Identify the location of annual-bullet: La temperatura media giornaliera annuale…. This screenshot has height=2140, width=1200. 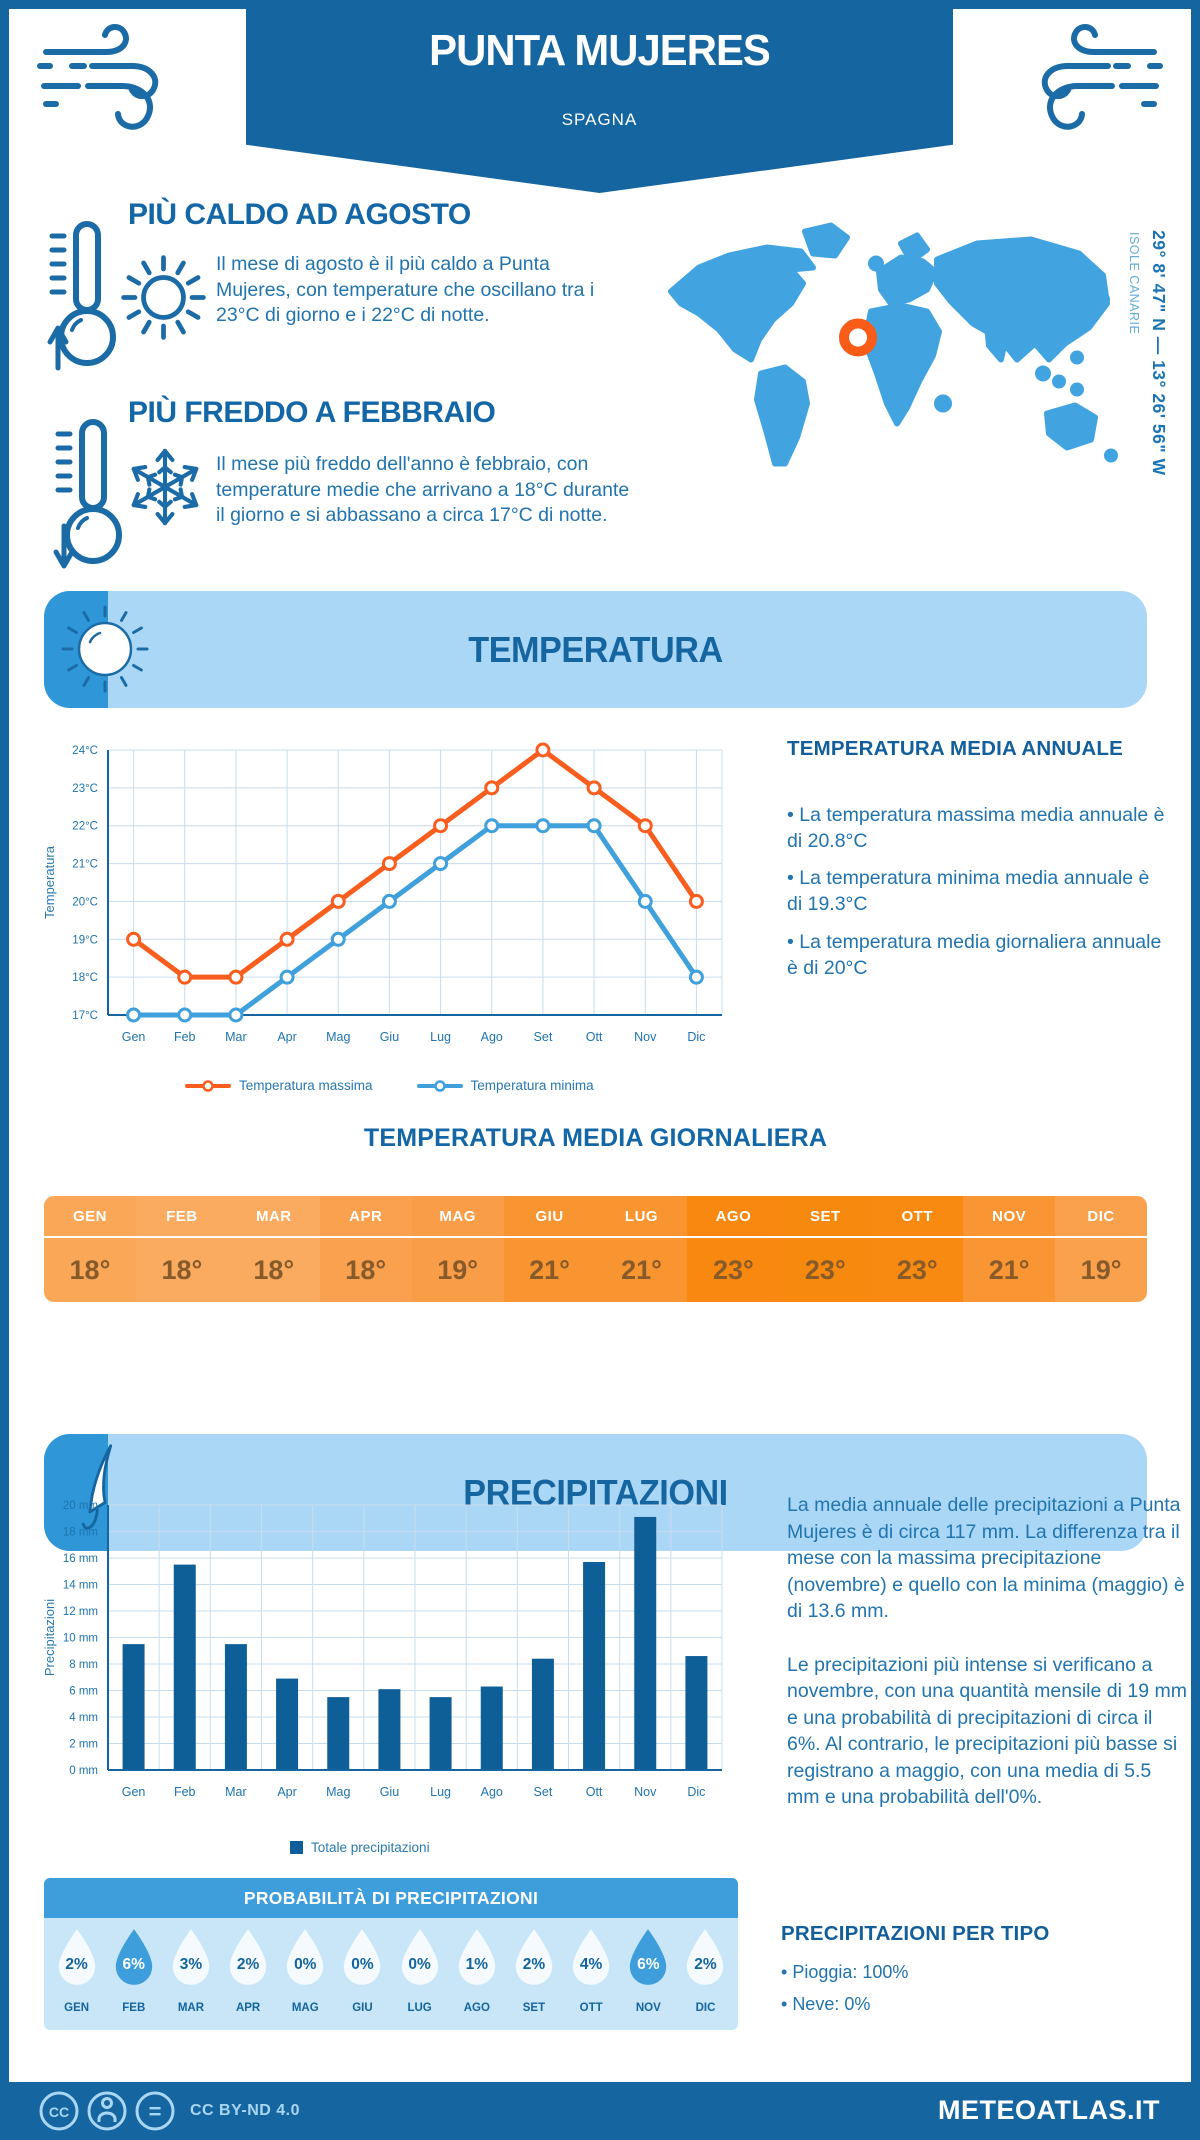
(978, 955).